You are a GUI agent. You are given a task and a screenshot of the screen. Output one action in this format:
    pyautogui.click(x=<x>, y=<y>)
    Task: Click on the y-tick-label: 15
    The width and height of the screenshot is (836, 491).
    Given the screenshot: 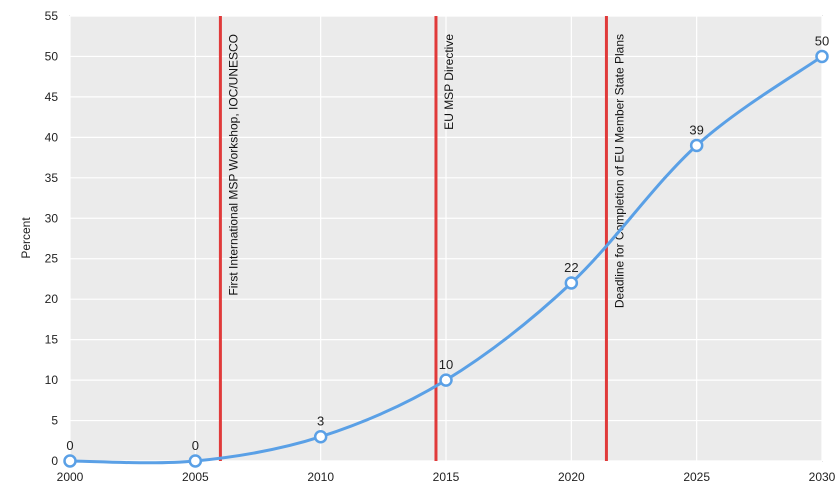 What is the action you would take?
    pyautogui.click(x=52, y=340)
    